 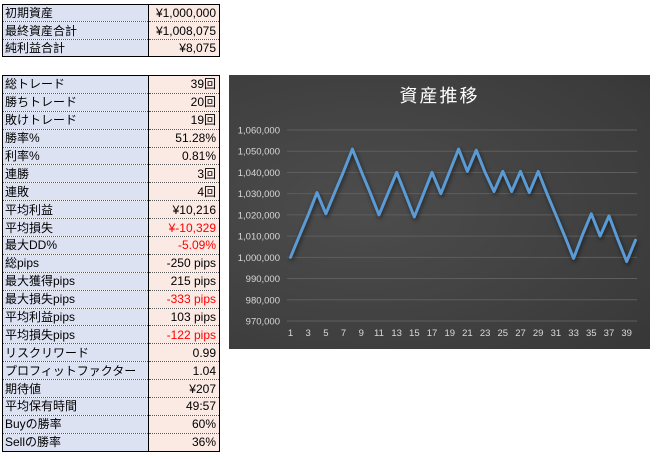 What do you see at coordinates (75, 192) in the screenshot?
I see `stat-label-cell: 連敗` at bounding box center [75, 192].